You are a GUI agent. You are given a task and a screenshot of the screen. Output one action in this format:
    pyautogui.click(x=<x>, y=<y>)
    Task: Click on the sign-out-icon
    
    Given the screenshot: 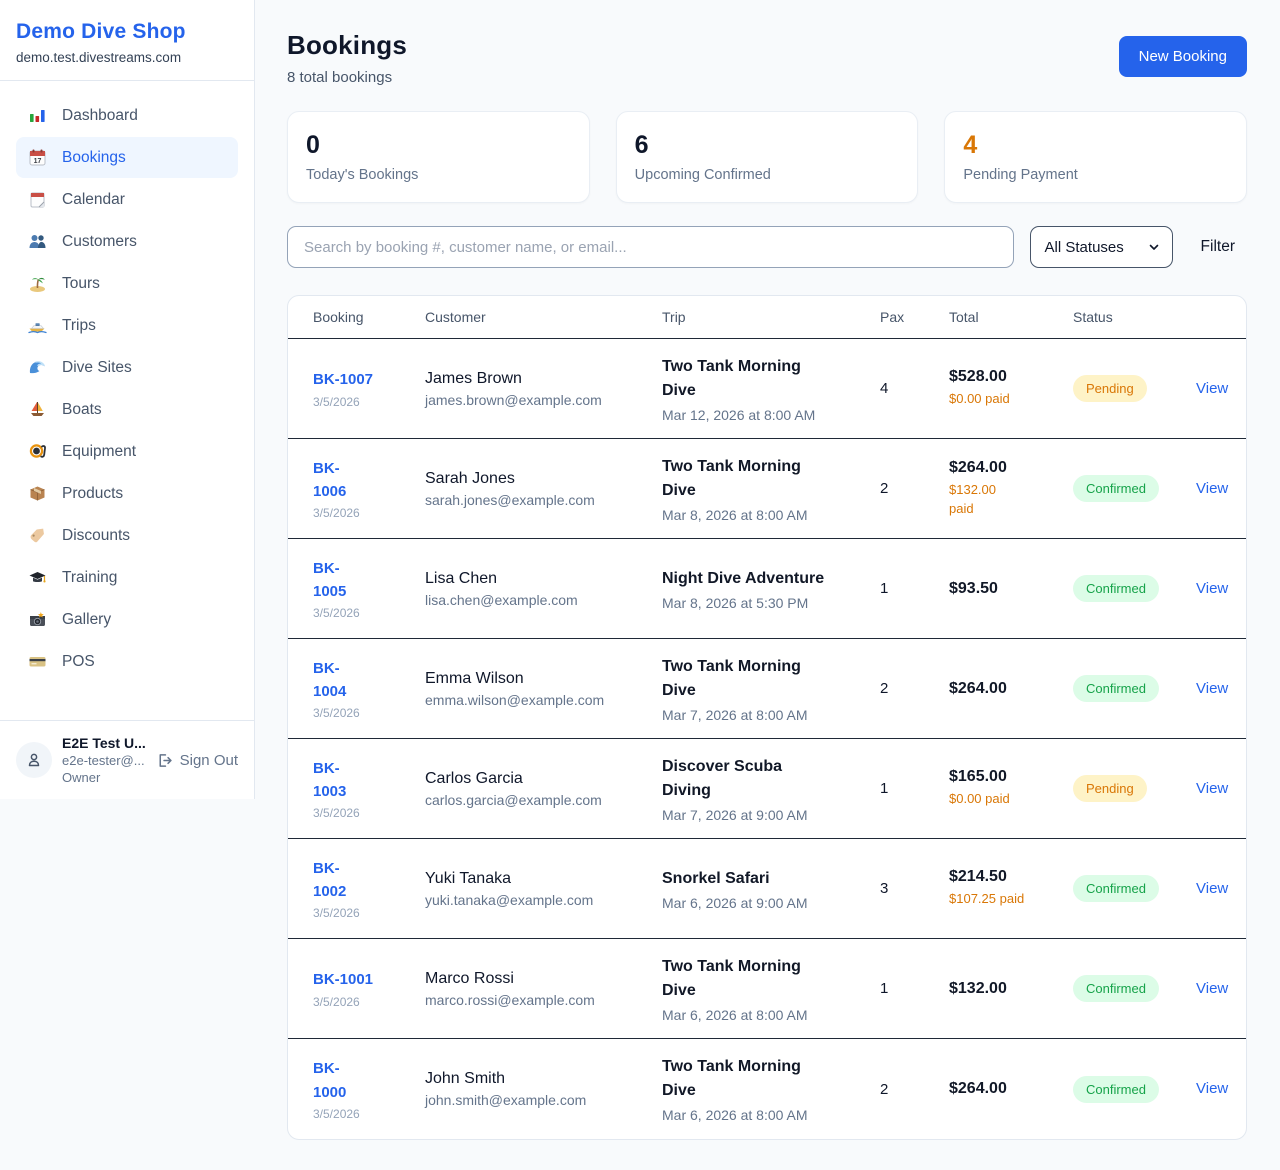 What is the action you would take?
    pyautogui.click(x=165, y=760)
    